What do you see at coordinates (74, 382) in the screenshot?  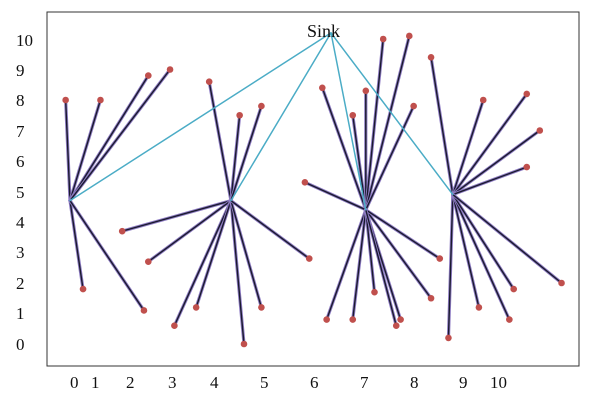 I see `x-tick-label: 0` at bounding box center [74, 382].